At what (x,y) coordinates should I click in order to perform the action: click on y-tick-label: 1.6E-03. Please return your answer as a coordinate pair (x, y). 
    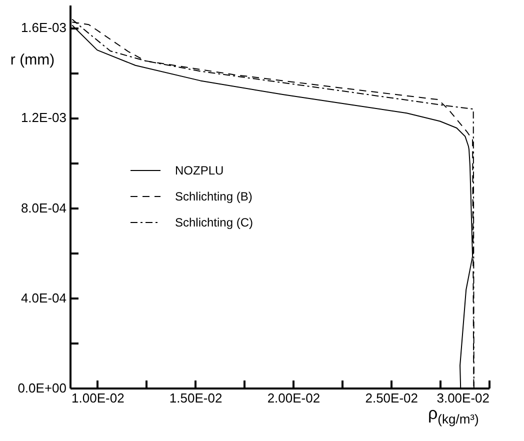
    Looking at the image, I should click on (43, 28).